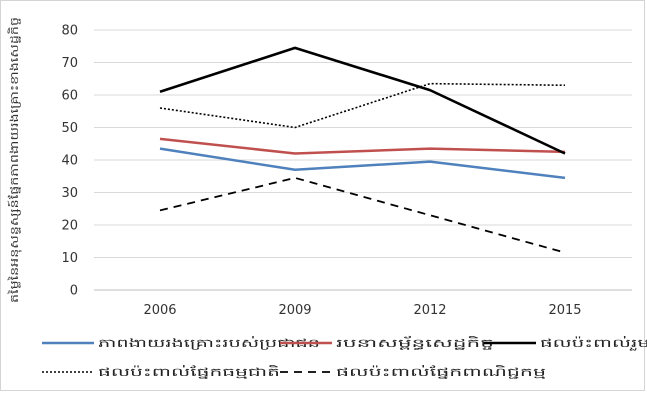 The width and height of the screenshot is (647, 393). I want to click on y-tick-label: 80, so click(69, 31).